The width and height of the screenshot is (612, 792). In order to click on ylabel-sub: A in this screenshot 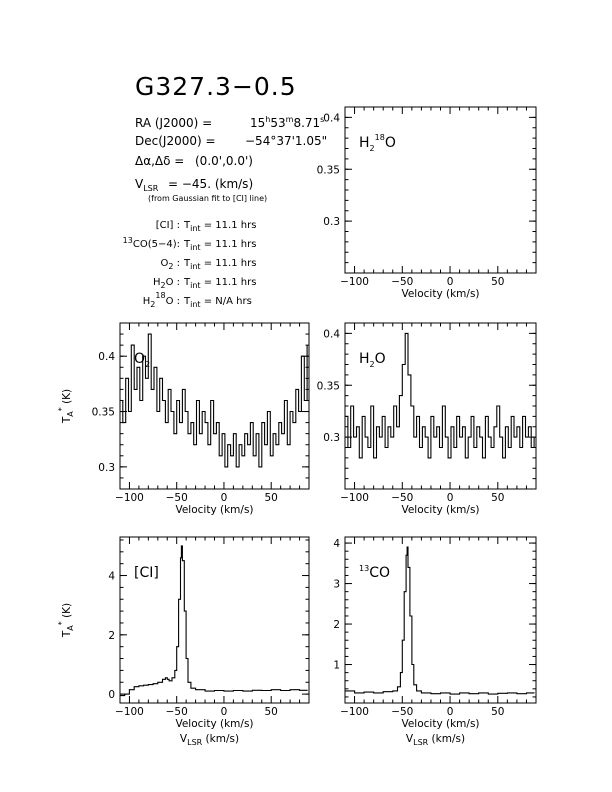, I will do `click(70, 414)`.